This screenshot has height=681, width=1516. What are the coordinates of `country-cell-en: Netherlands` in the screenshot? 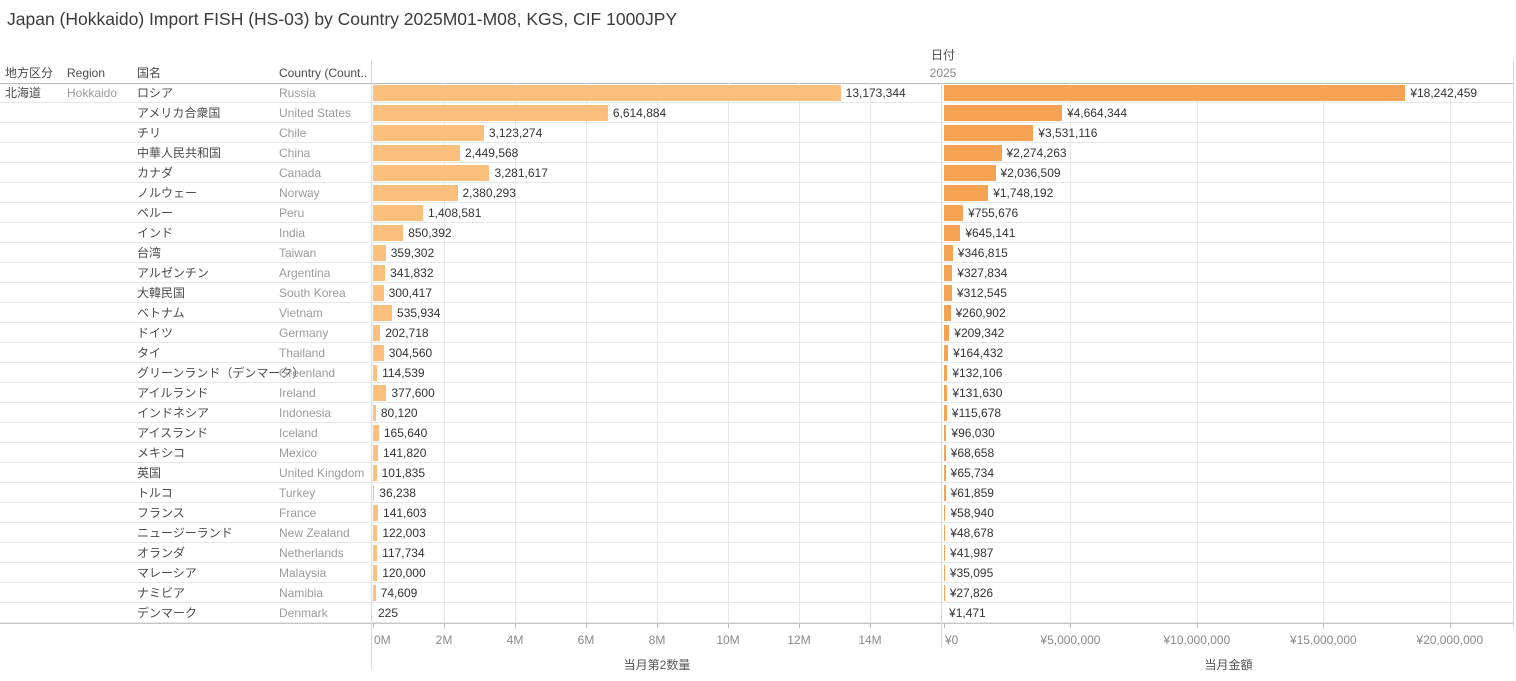 It's located at (311, 553).